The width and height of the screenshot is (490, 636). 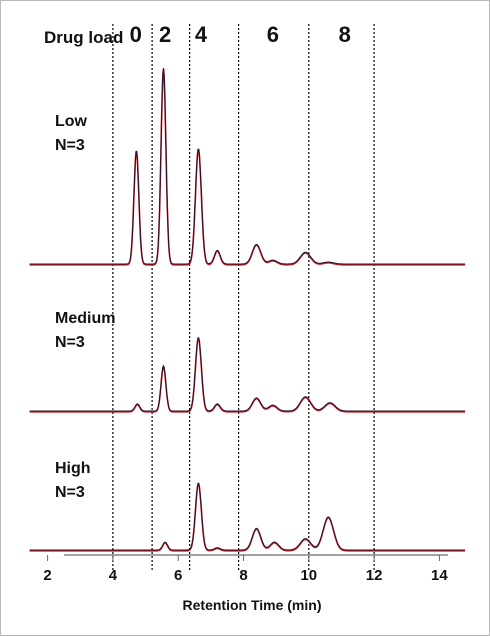 I want to click on x-tick-label-10: 10, so click(x=308, y=575).